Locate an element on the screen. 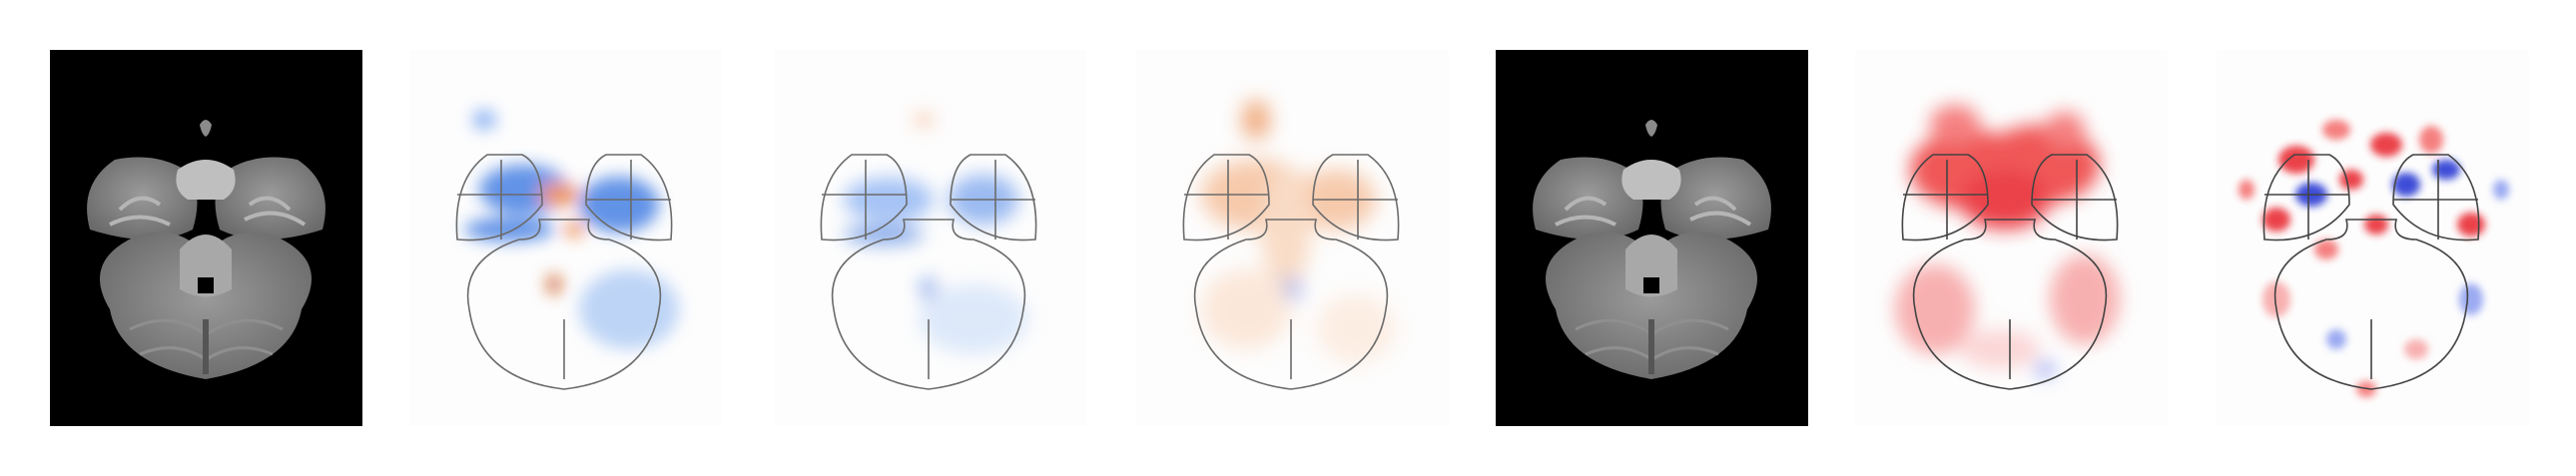 Image resolution: width=2576 pixels, height=476 pixels. activation-map-orange is located at coordinates (1291, 245).